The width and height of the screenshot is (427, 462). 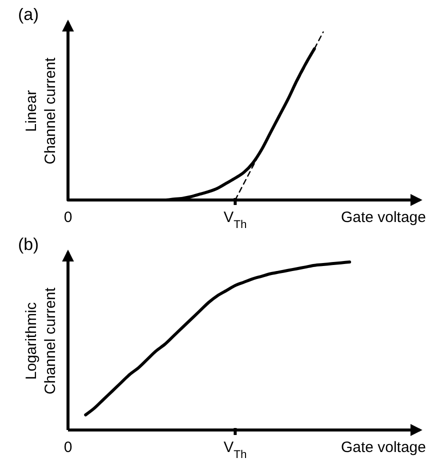 I want to click on chart-title: (b), so click(x=28, y=244).